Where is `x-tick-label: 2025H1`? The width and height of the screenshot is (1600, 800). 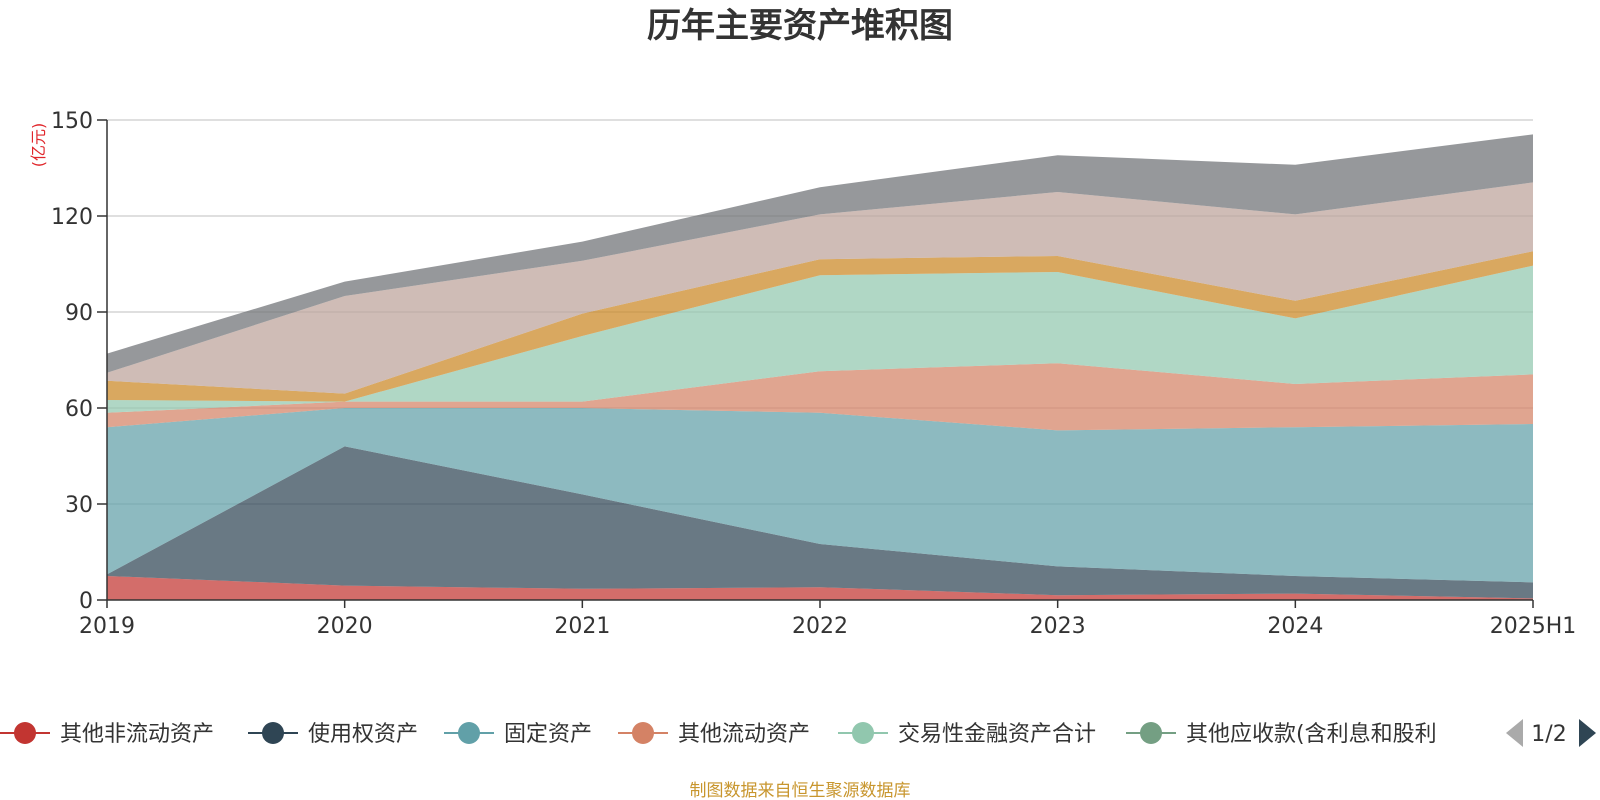
x-tick-label: 2025H1 is located at coordinates (1533, 626).